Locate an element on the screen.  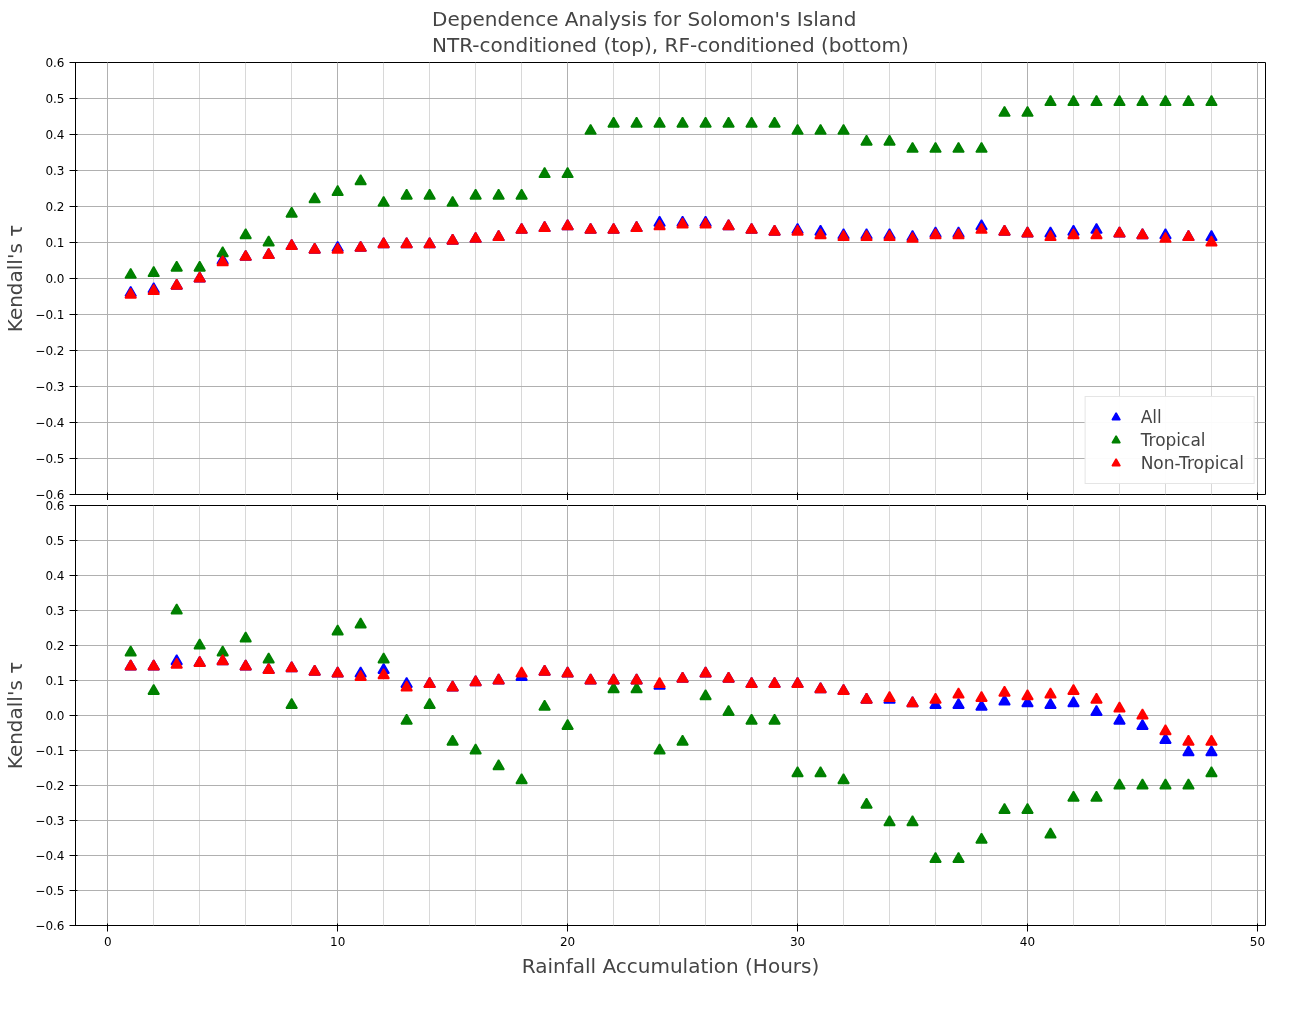
chart-title: Dependence Analysis for Solomon's Island NTR-conditioned (top), RF-conditioned (bottom) is located at coordinates (670, 32).